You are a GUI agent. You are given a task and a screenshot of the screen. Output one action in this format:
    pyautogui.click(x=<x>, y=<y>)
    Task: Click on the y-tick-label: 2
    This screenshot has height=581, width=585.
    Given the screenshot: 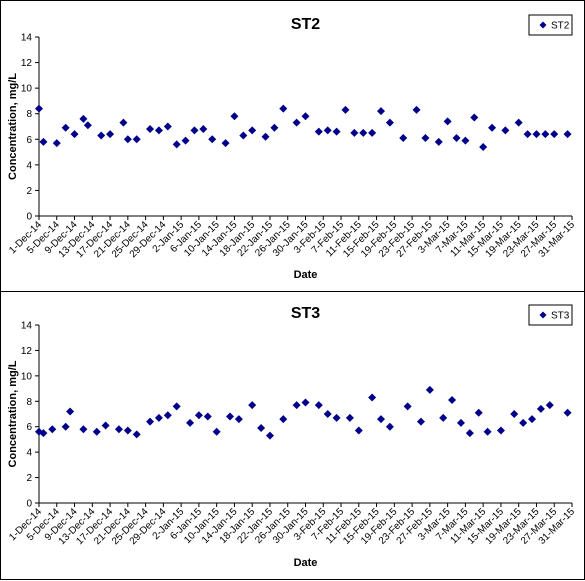 What is the action you would take?
    pyautogui.click(x=29, y=478)
    